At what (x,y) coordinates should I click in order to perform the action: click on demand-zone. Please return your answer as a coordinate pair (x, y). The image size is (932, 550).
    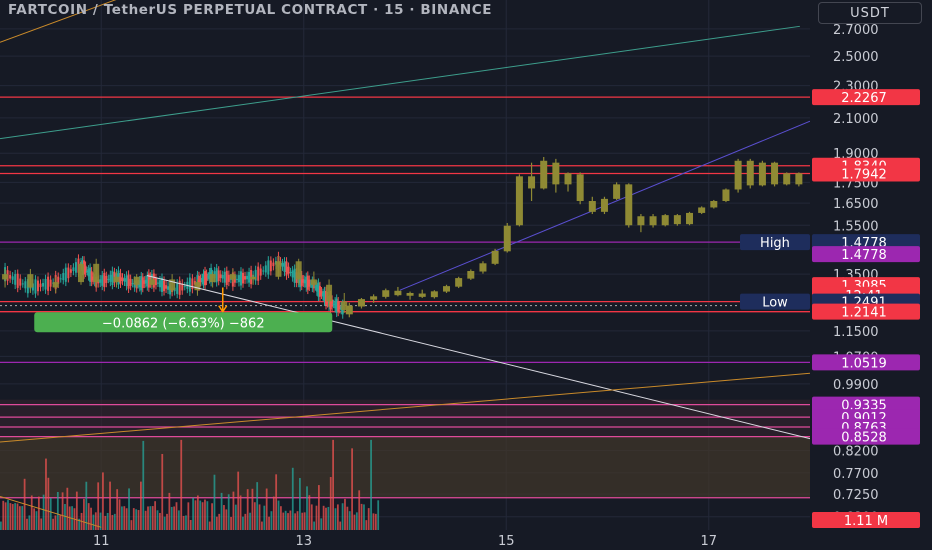
    Looking at the image, I should click on (405, 467).